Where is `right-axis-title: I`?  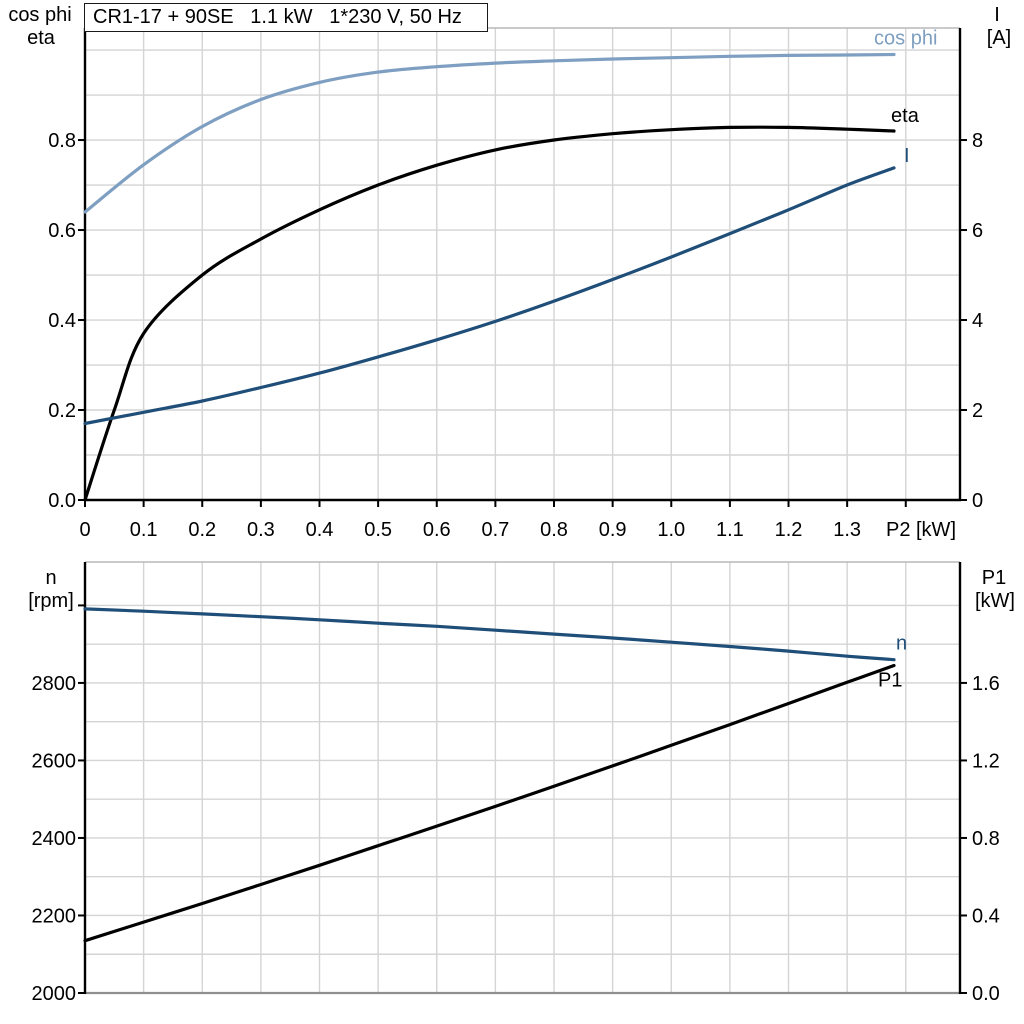
right-axis-title: I is located at coordinates (997, 15).